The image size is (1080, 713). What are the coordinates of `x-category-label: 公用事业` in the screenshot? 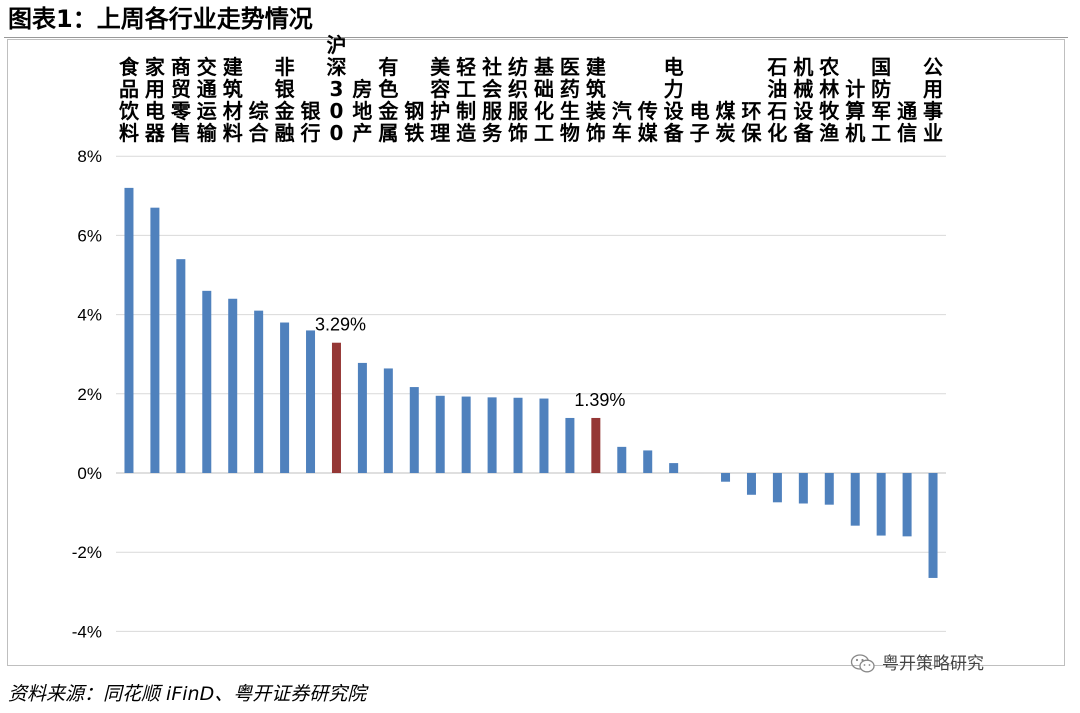 It's located at (933, 100).